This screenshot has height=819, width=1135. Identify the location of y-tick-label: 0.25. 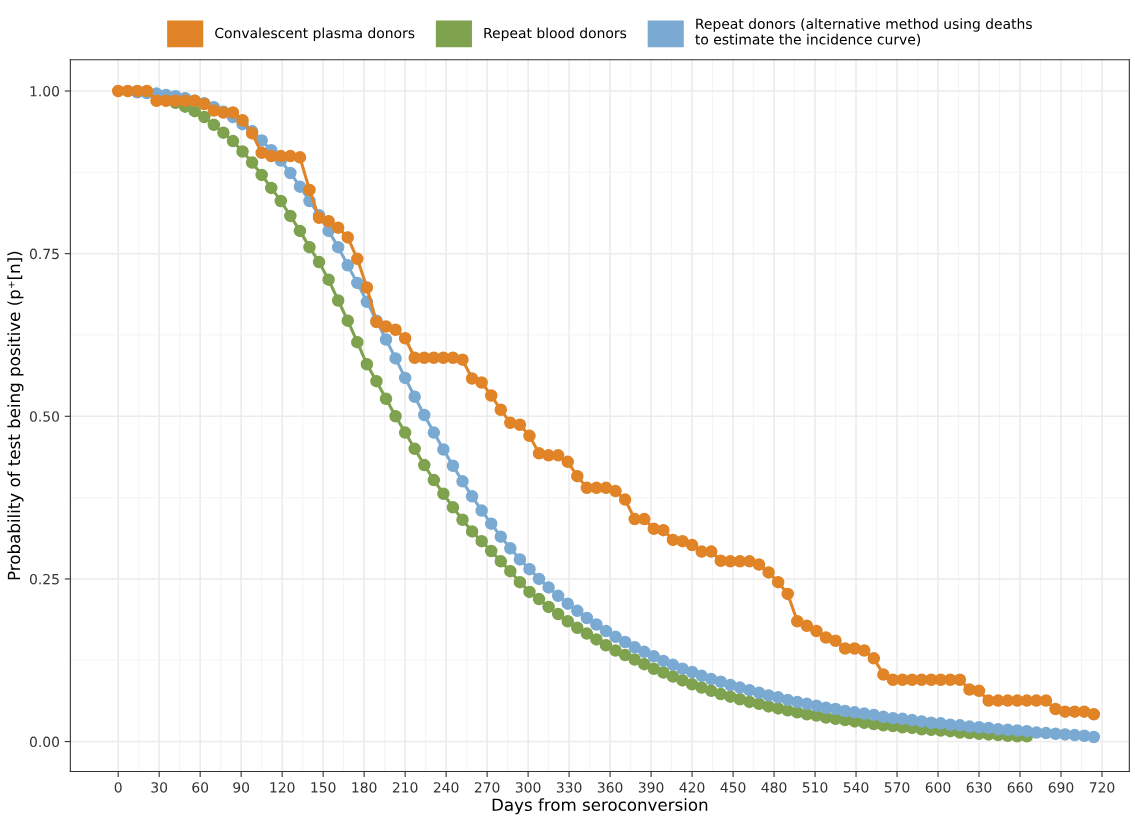
(44, 579).